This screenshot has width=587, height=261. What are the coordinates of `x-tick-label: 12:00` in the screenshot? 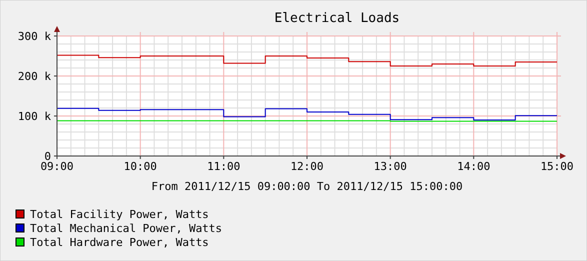 It's located at (307, 166).